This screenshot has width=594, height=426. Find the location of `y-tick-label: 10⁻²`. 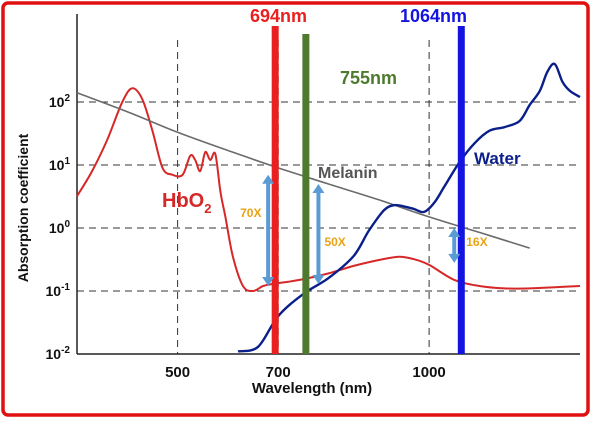

y-tick-label: 10⁻² is located at coordinates (58, 353).